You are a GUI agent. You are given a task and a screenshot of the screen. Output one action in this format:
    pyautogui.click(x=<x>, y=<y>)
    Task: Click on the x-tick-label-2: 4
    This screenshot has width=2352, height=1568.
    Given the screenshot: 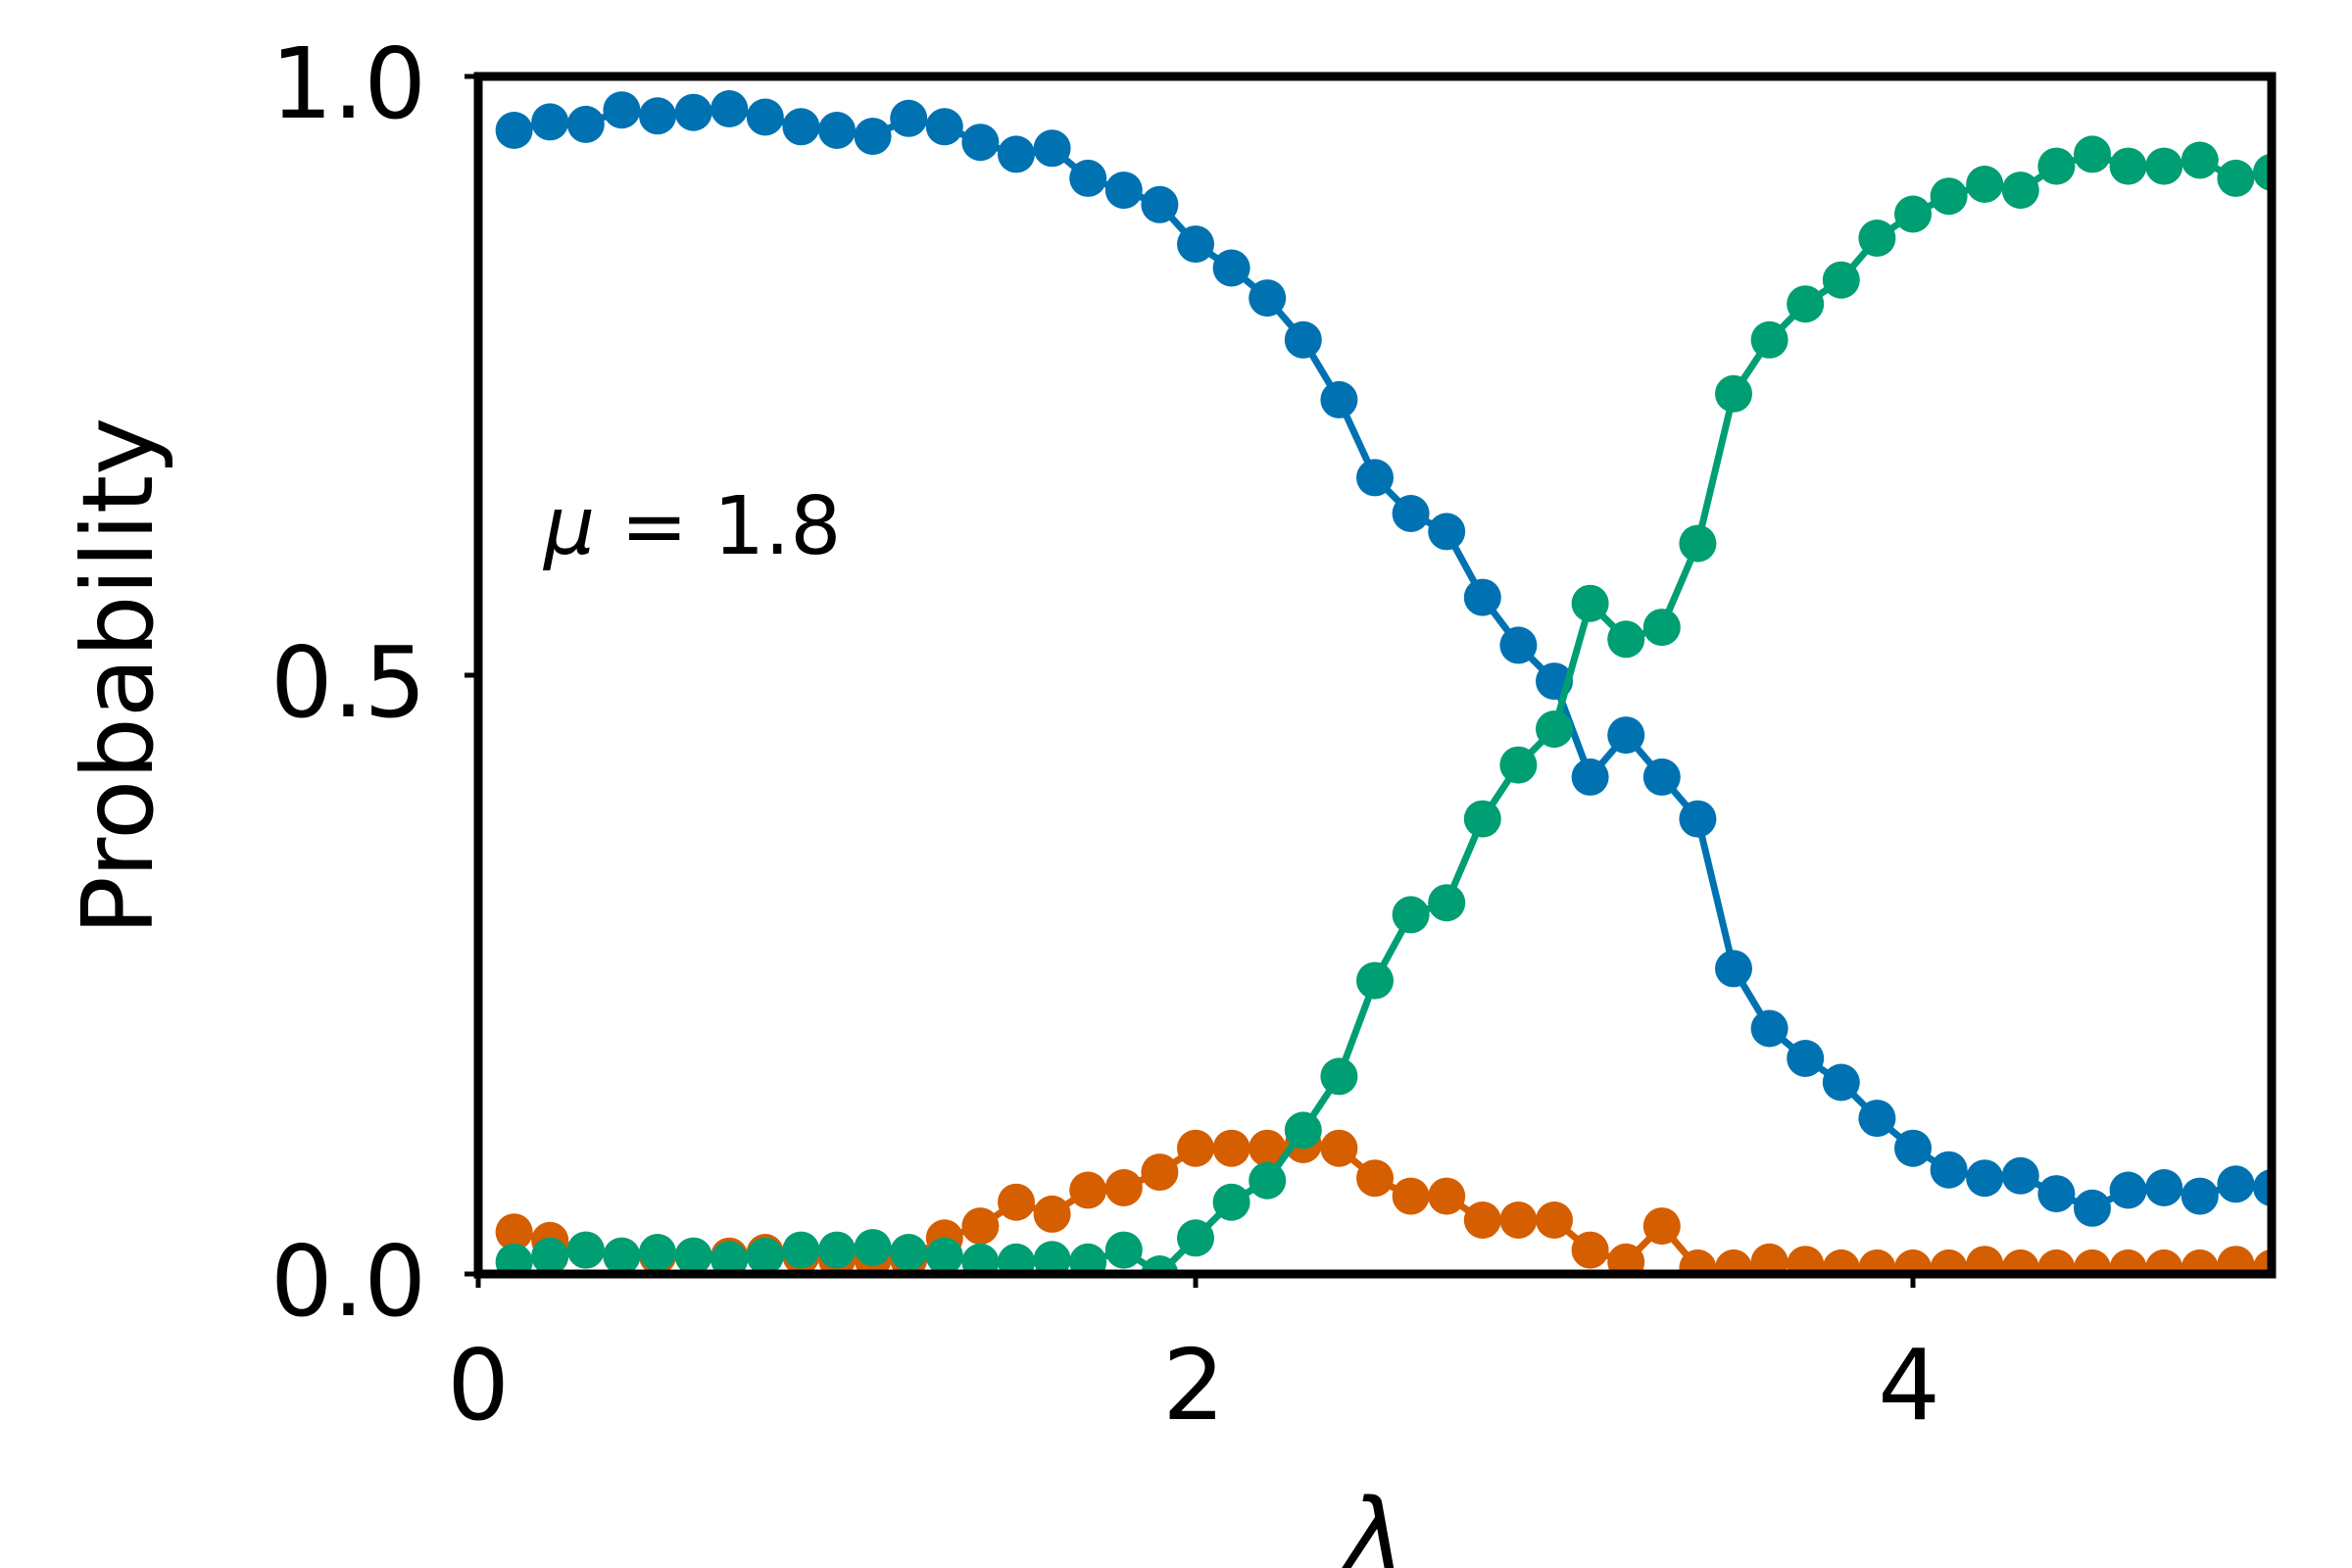 What is the action you would take?
    pyautogui.click(x=1909, y=1385)
    